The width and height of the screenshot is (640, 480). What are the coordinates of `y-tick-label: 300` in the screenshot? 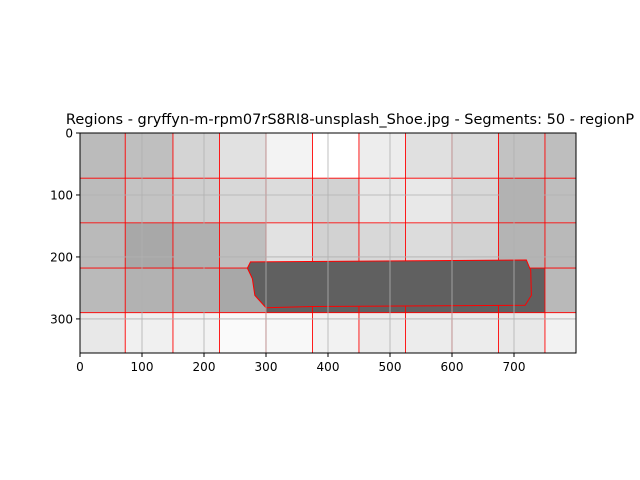 It's located at (61, 319).